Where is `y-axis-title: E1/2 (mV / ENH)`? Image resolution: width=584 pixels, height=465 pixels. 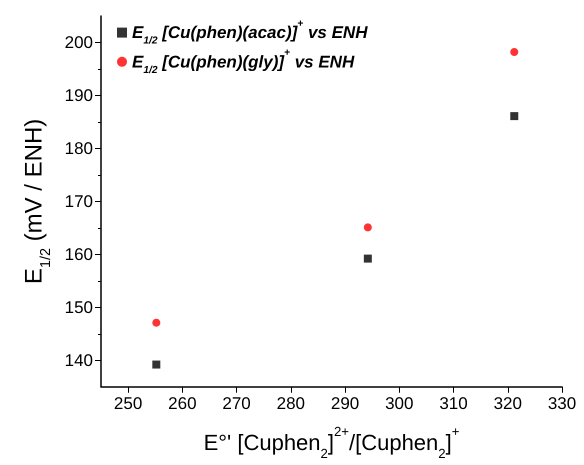
y-axis-title: E1/2 (mV / ENH) is located at coordinates (37, 201).